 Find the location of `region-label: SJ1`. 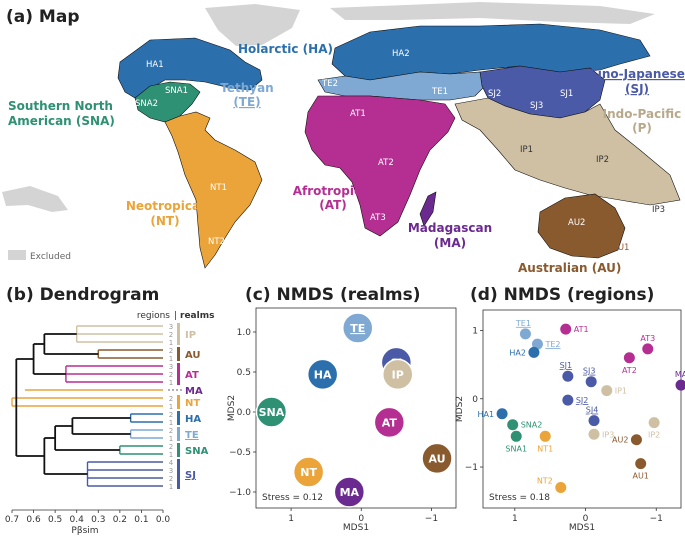

region-label: SJ1 is located at coordinates (566, 94).